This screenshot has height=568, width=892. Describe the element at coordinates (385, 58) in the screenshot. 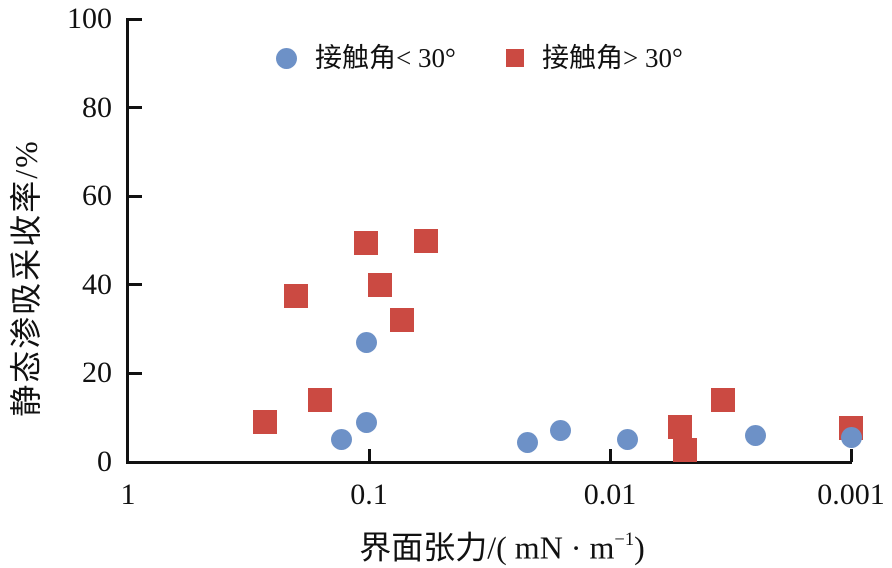

I see `legend-label-lt30: 接触角< 30°` at that location.